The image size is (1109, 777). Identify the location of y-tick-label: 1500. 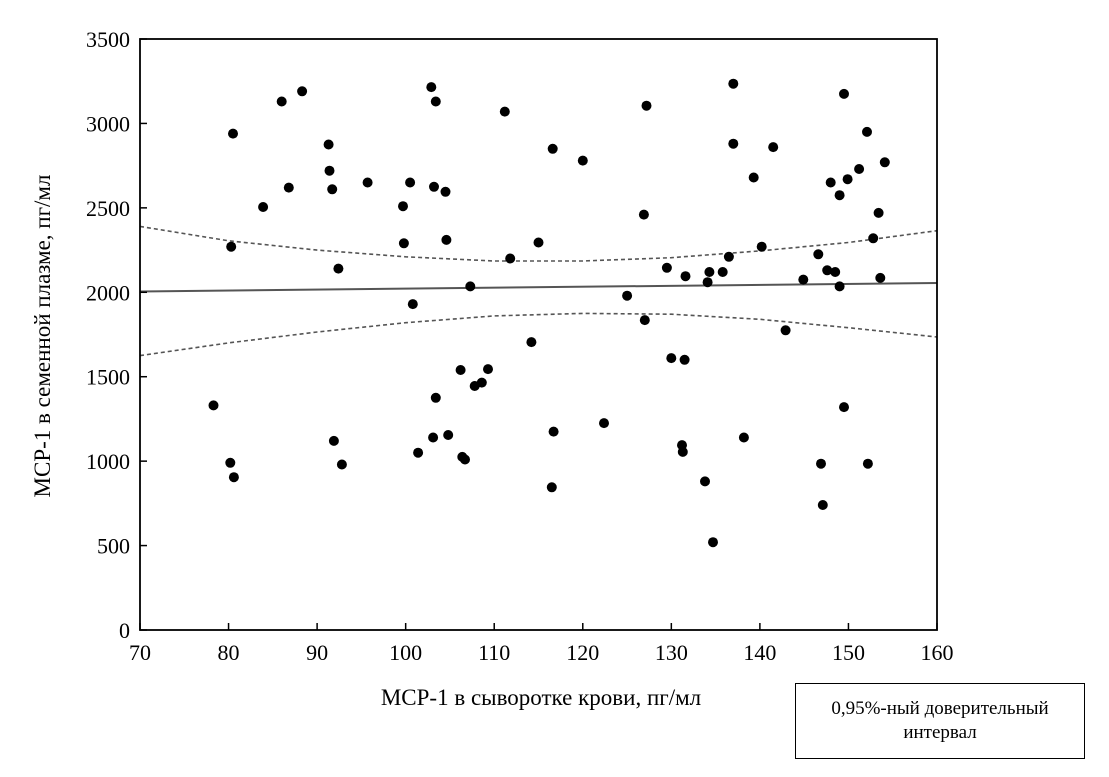
(108, 377).